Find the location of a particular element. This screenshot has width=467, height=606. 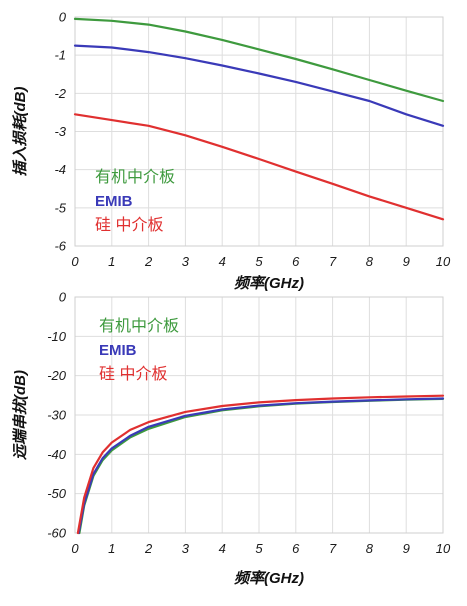

y-tick-label: -2 is located at coordinates (60, 93).